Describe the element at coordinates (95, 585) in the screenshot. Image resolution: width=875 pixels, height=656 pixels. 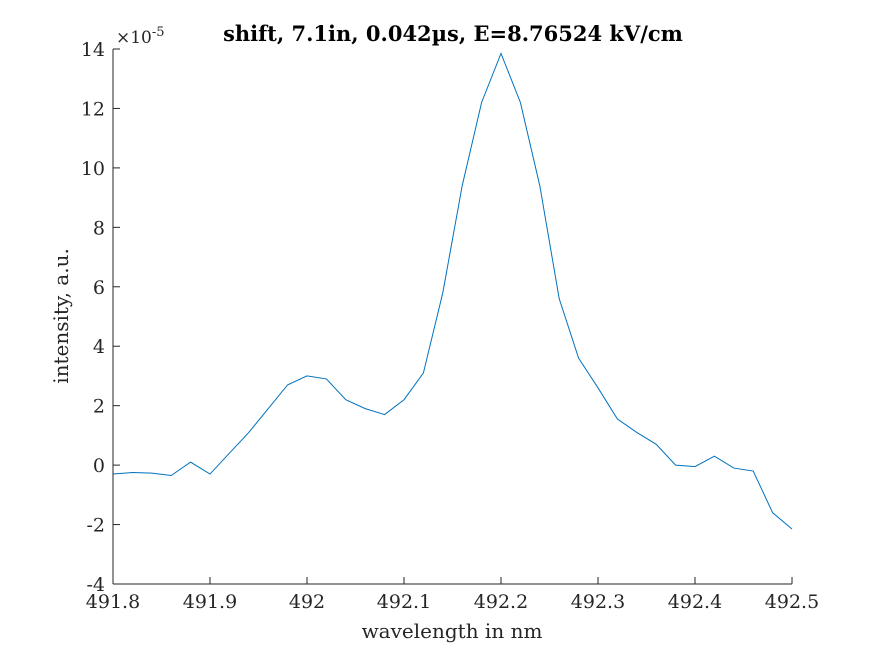
I see `y-tick-label: -4` at that location.